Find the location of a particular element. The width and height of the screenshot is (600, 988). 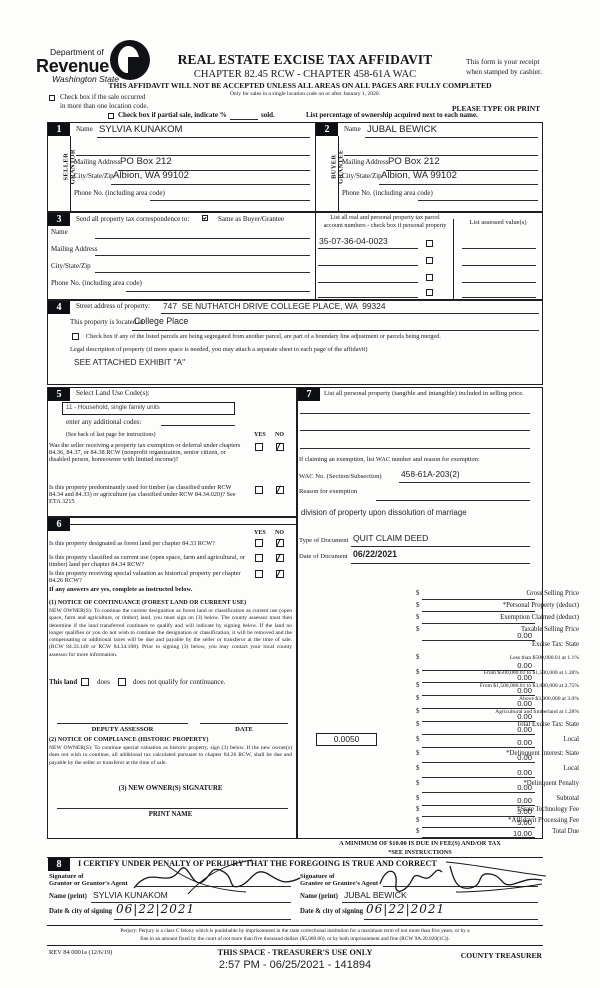

wac-value: 458-61A-203(2) is located at coordinates (430, 474).